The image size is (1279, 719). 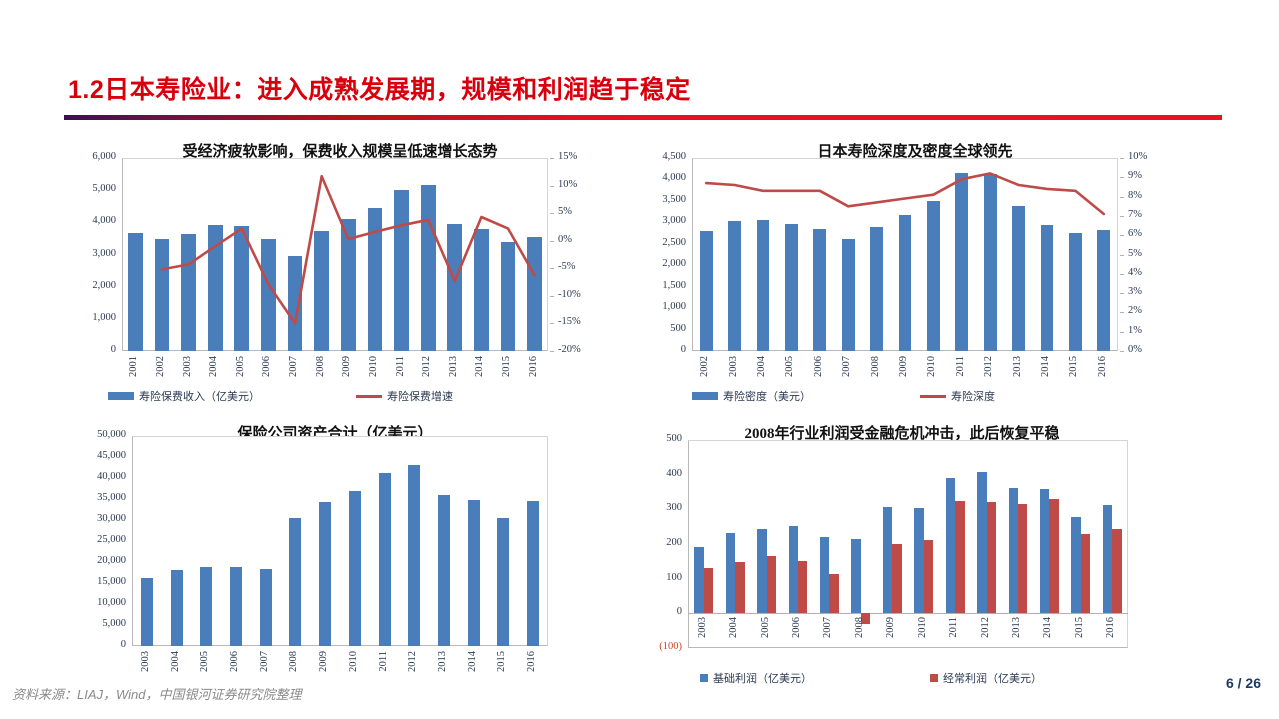 What do you see at coordinates (532, 661) in the screenshot?
I see `x-axis-tick-label: 2016` at bounding box center [532, 661].